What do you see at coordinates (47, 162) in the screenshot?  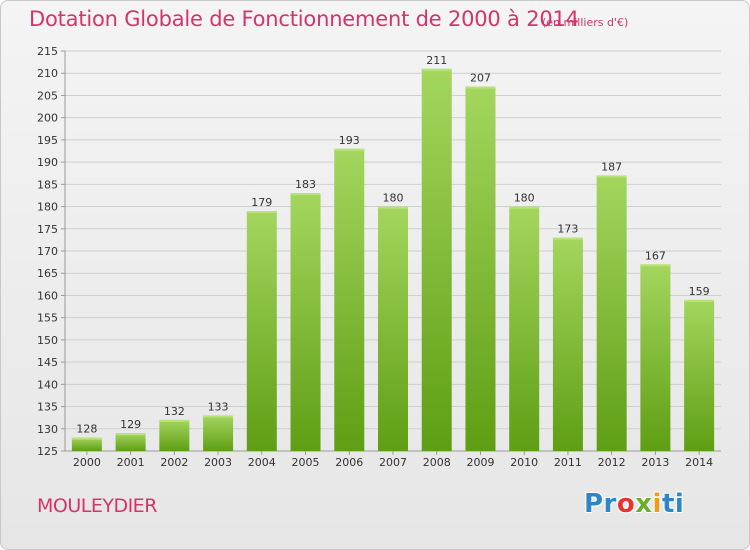 I see `y-tick-label: 190` at bounding box center [47, 162].